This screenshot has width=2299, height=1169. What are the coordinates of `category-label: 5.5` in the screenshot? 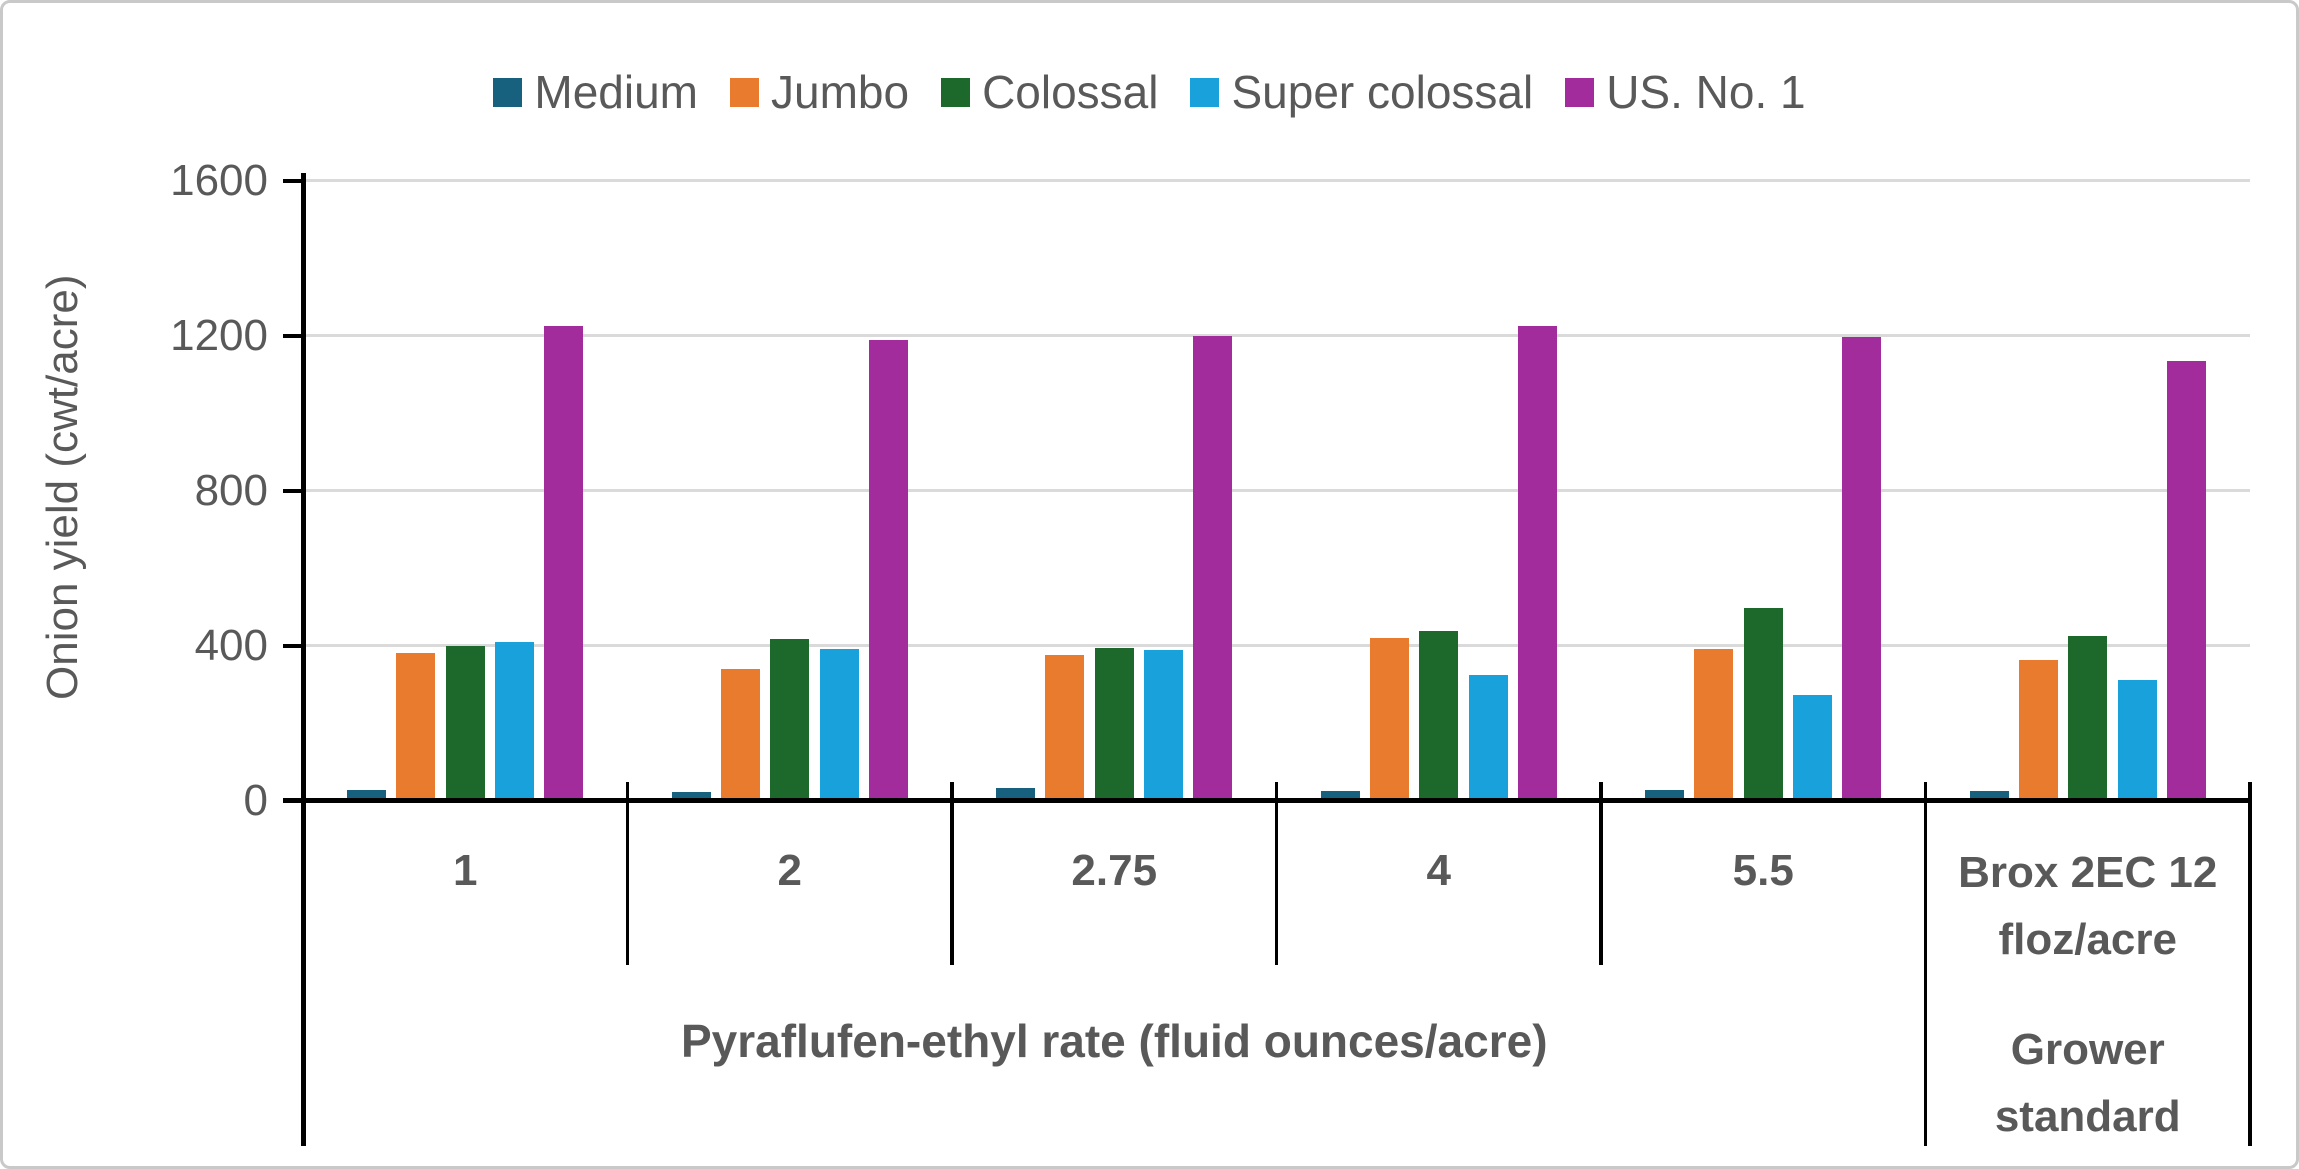 It's located at (1763, 870).